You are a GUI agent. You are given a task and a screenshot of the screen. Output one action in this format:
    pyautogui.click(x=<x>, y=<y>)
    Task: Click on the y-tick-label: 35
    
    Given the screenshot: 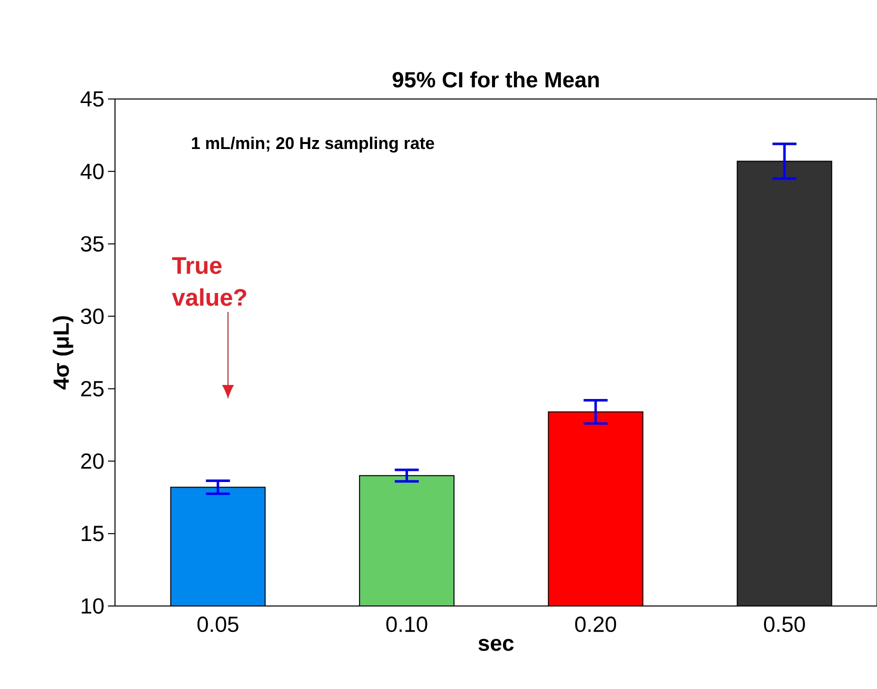 What is the action you would take?
    pyautogui.click(x=92, y=244)
    